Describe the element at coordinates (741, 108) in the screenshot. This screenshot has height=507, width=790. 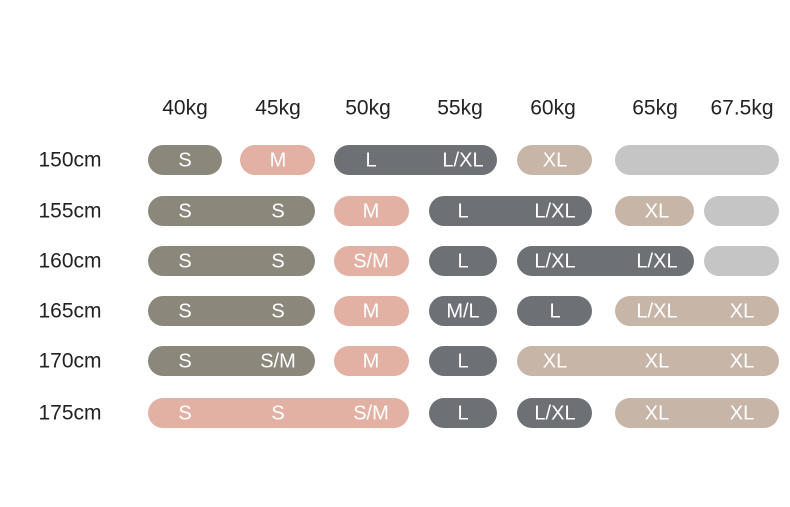
I see `column-header: 67.5kg` at that location.